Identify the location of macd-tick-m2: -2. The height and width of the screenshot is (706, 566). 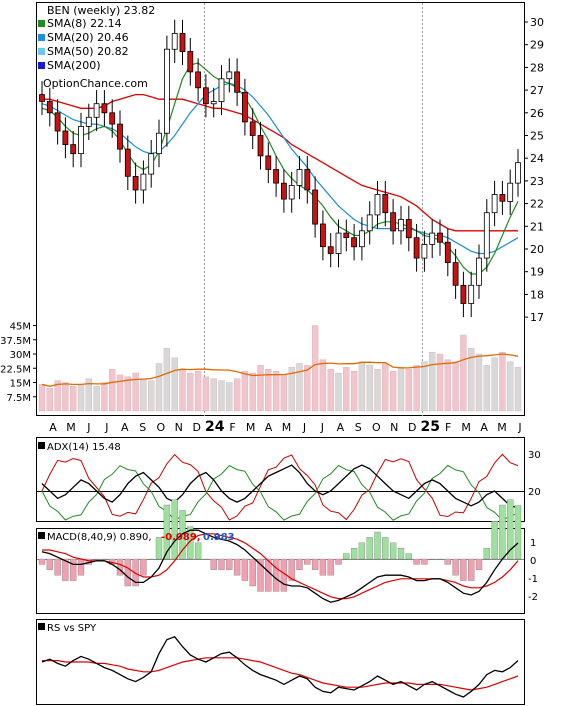
(533, 597).